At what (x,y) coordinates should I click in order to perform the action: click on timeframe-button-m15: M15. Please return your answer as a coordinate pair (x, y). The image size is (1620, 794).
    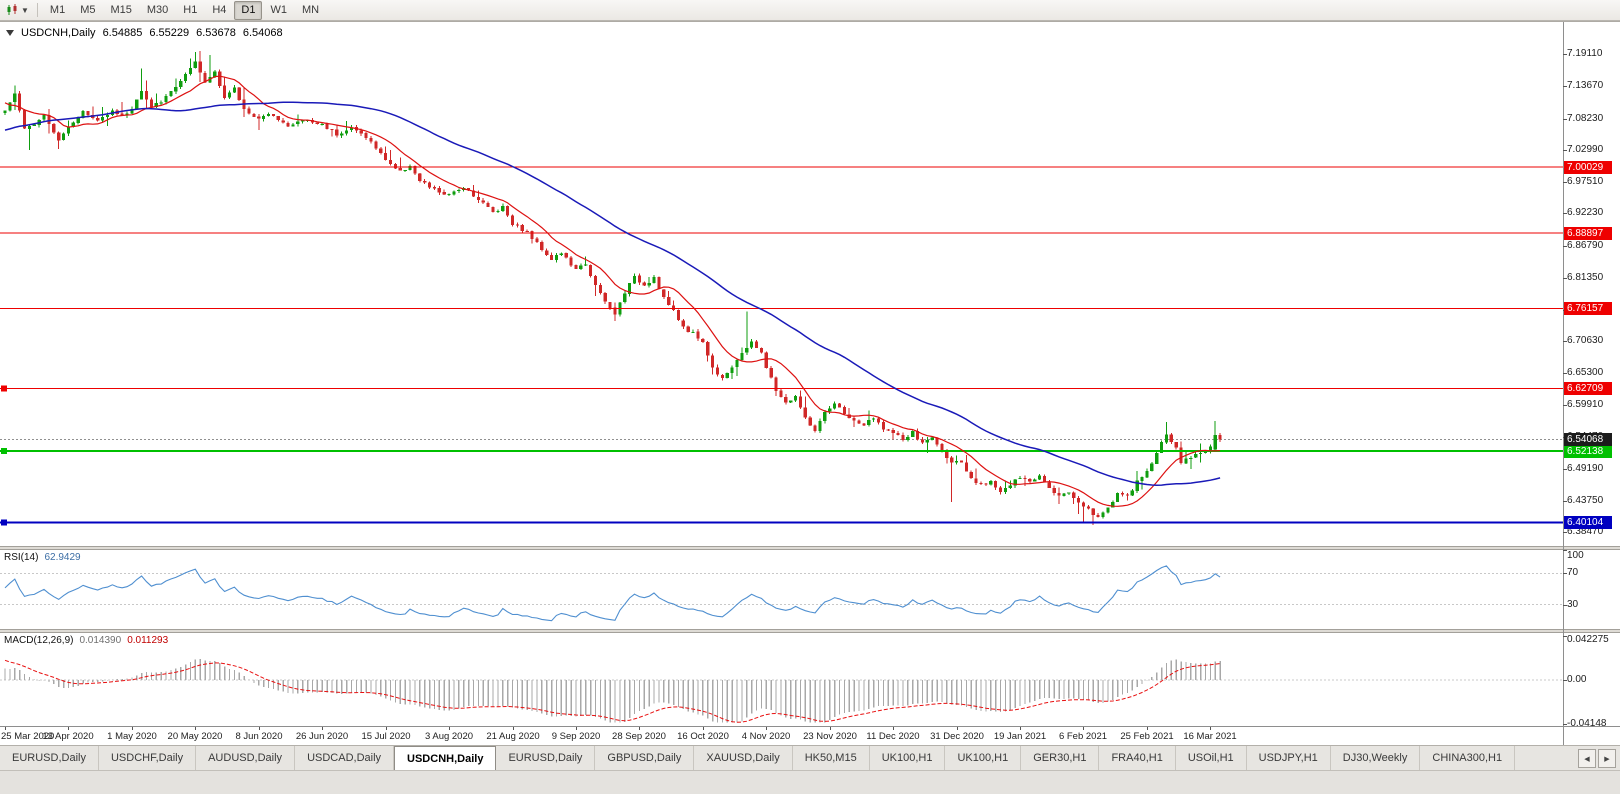
    Looking at the image, I should click on (121, 9).